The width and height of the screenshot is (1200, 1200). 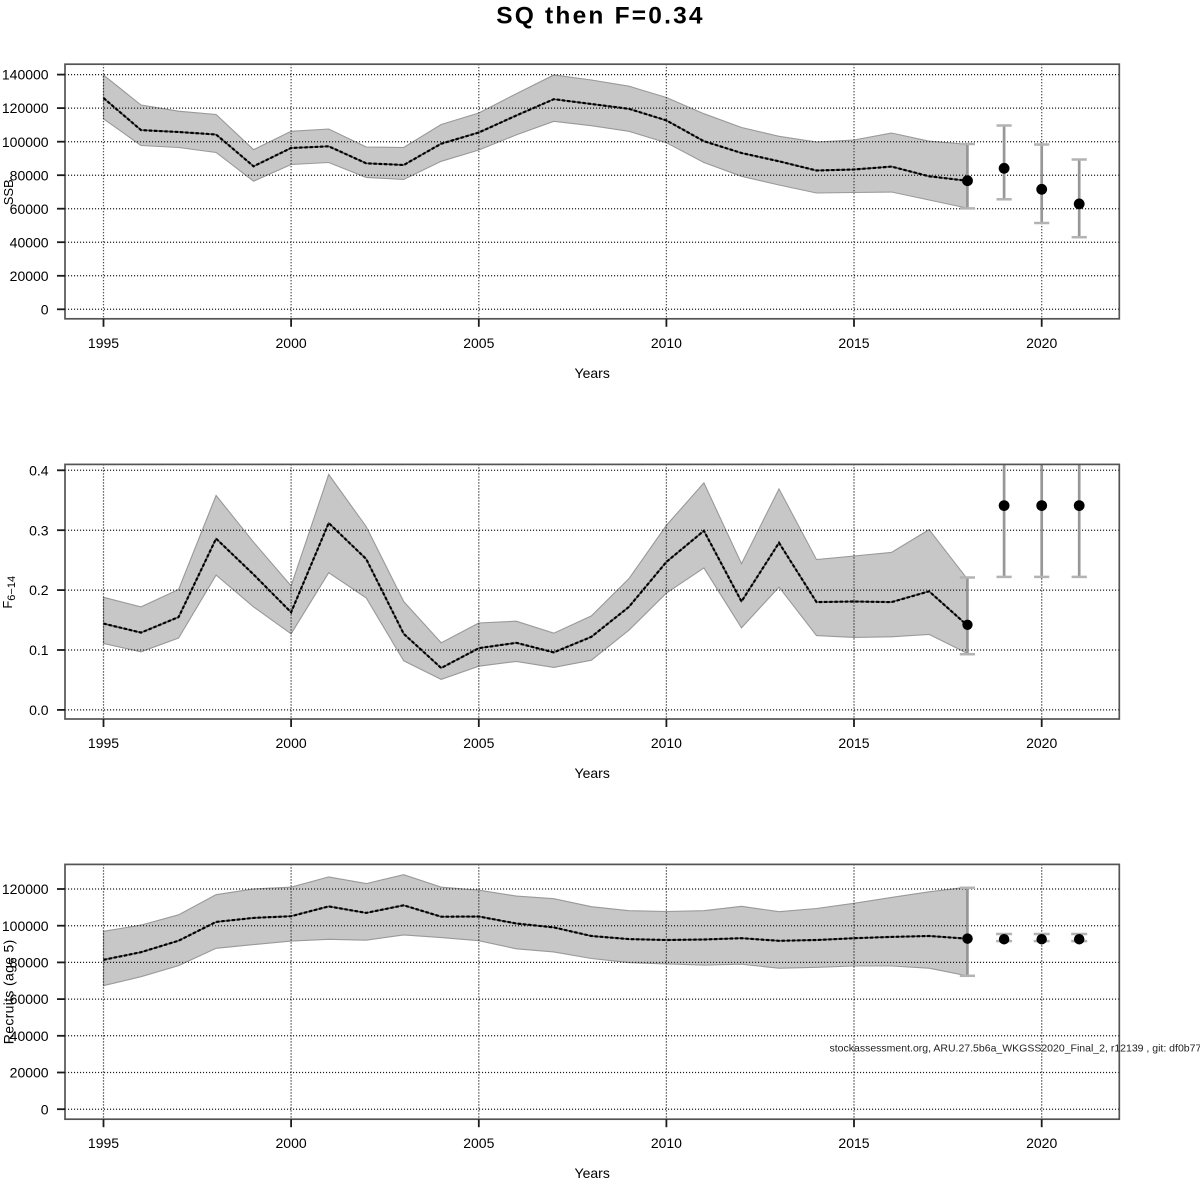 I want to click on svg-text: 0.0, so click(x=39, y=710).